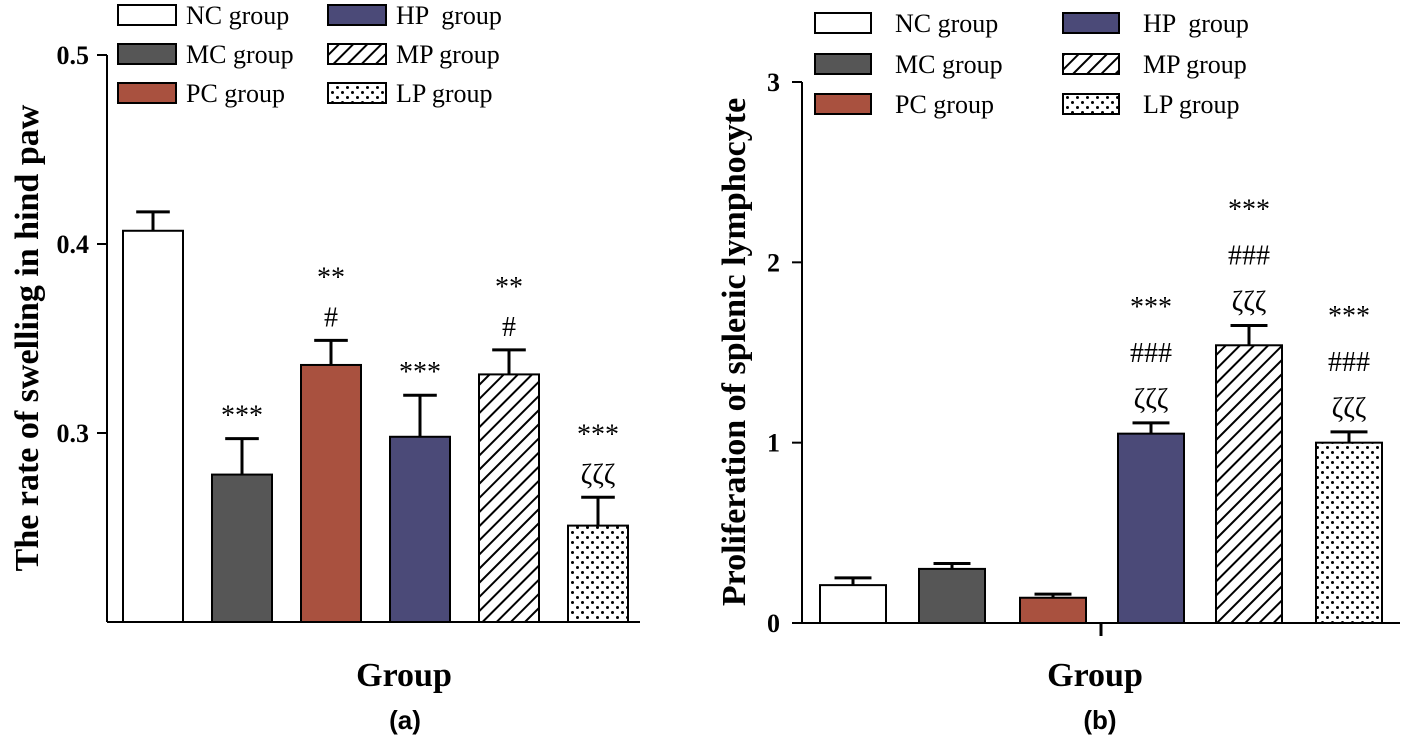 This screenshot has height=741, width=1403. I want to click on chart-b-legend-label-hp: HP group, so click(1196, 23).